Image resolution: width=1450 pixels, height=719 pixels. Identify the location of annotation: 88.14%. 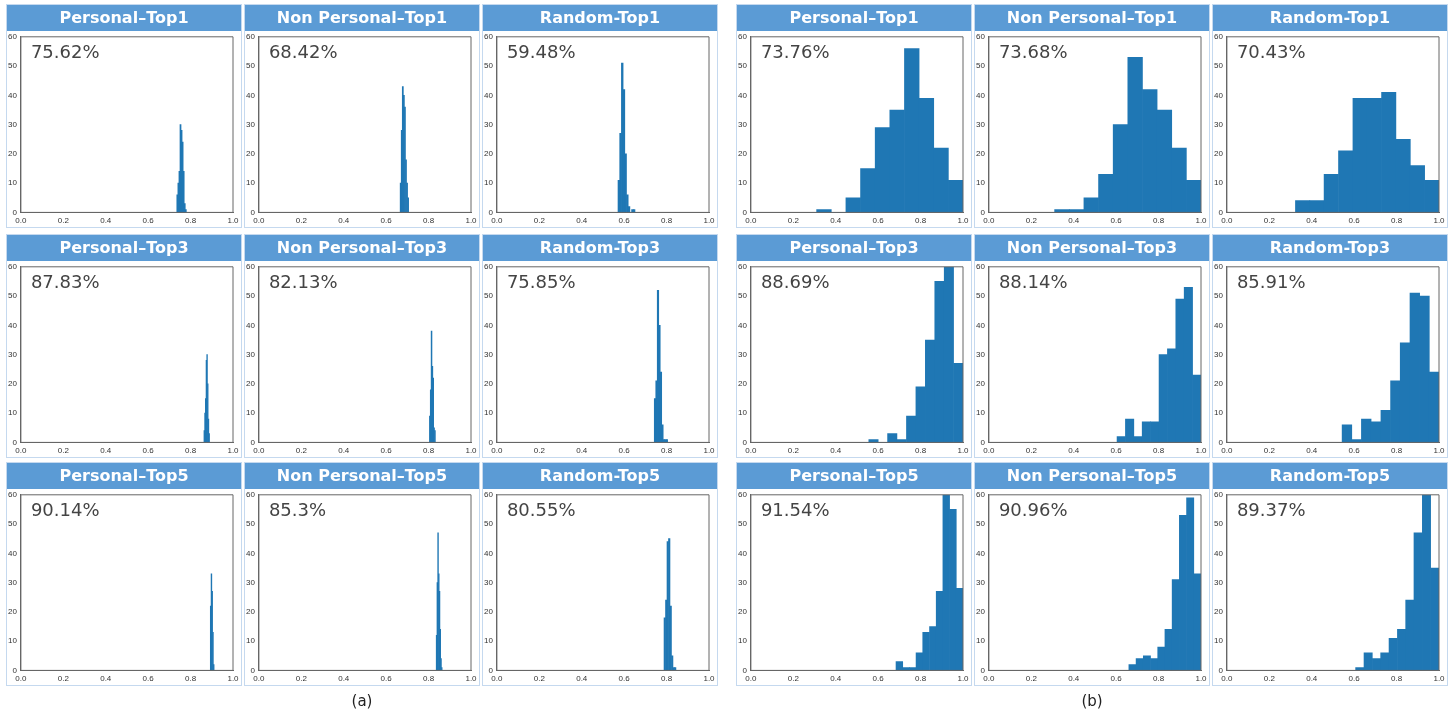
(1033, 282).